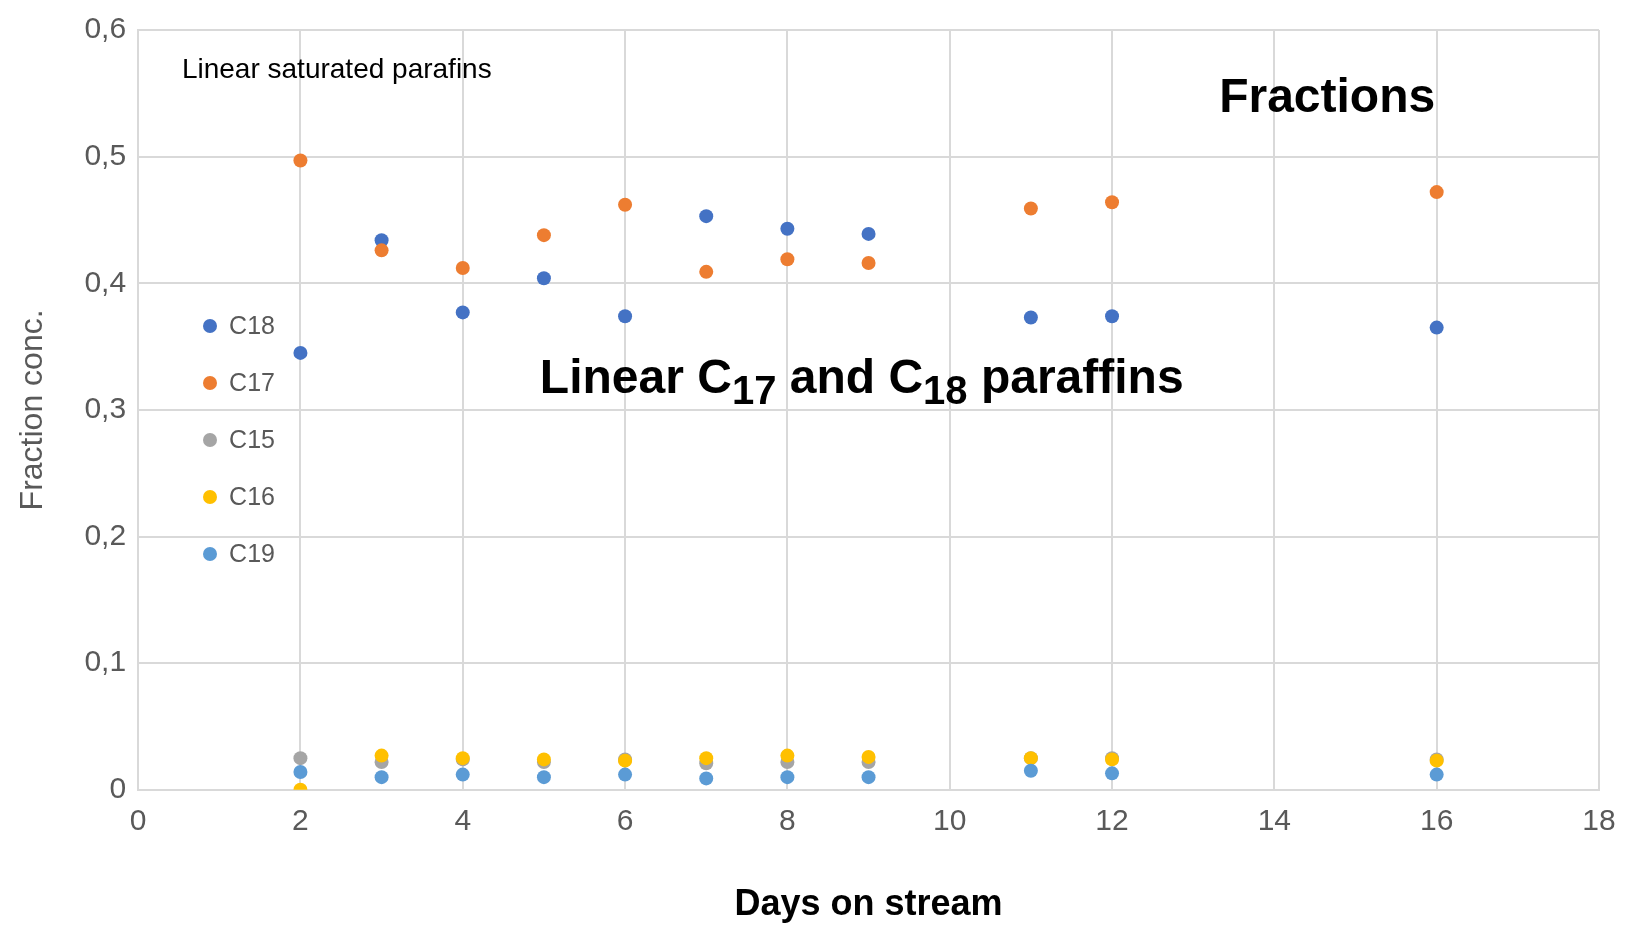 The height and width of the screenshot is (936, 1639). I want to click on annotation: Linear saturated parafins, so click(336, 68).